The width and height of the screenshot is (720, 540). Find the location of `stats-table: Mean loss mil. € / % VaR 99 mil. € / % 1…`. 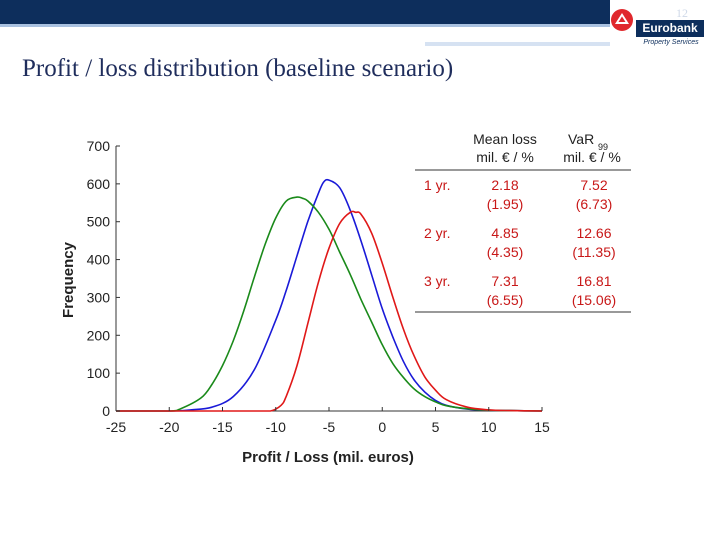

stats-table: Mean loss mil. € / % VaR 99 mil. € / % 1… is located at coordinates (523, 222).